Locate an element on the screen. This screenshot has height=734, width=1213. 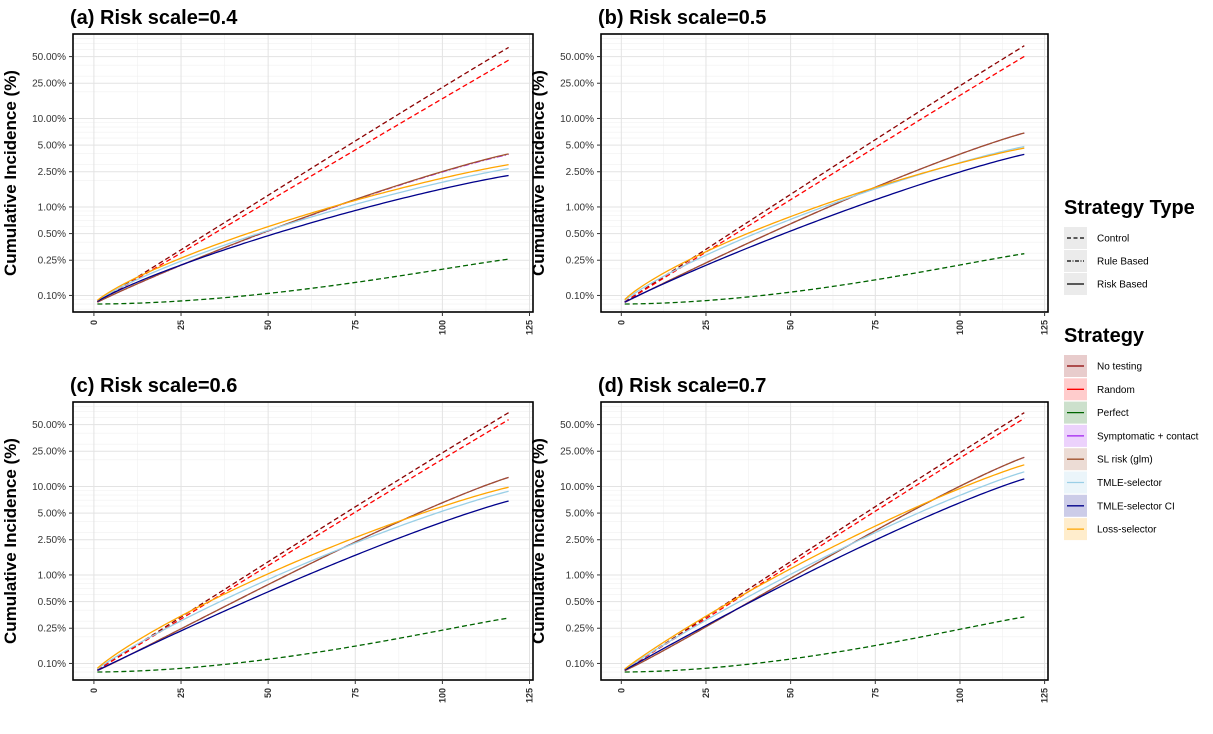
y-tick-label: 2.50% is located at coordinates (52, 172).